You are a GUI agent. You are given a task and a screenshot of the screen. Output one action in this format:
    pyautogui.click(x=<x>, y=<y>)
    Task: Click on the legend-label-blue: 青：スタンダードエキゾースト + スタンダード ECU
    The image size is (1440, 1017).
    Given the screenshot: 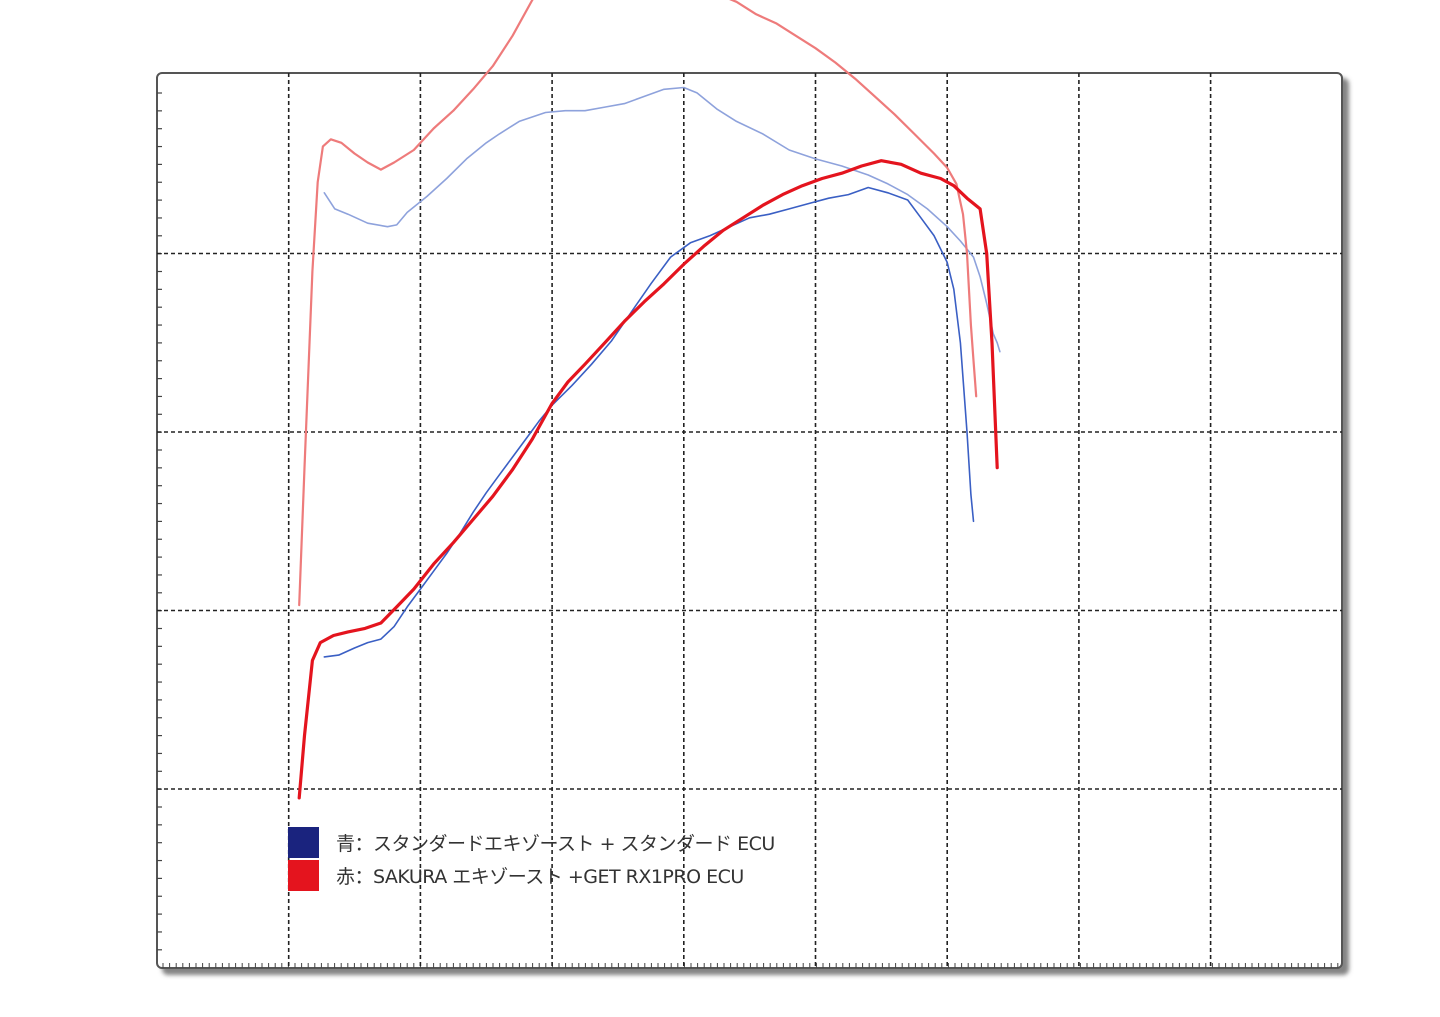 What is the action you would take?
    pyautogui.click(x=555, y=844)
    